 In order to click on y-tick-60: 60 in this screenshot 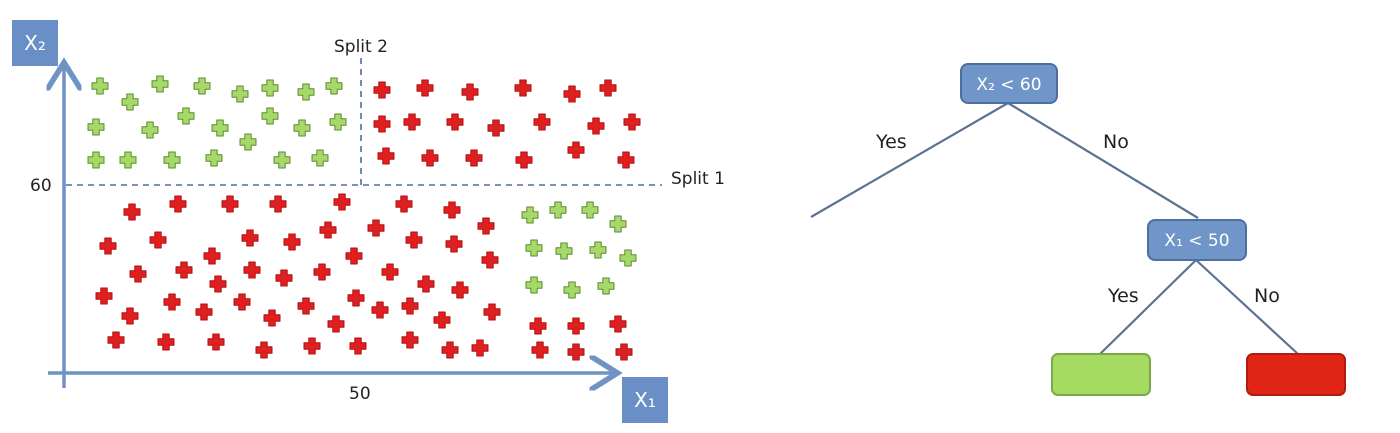, I will do `click(41, 186)`.